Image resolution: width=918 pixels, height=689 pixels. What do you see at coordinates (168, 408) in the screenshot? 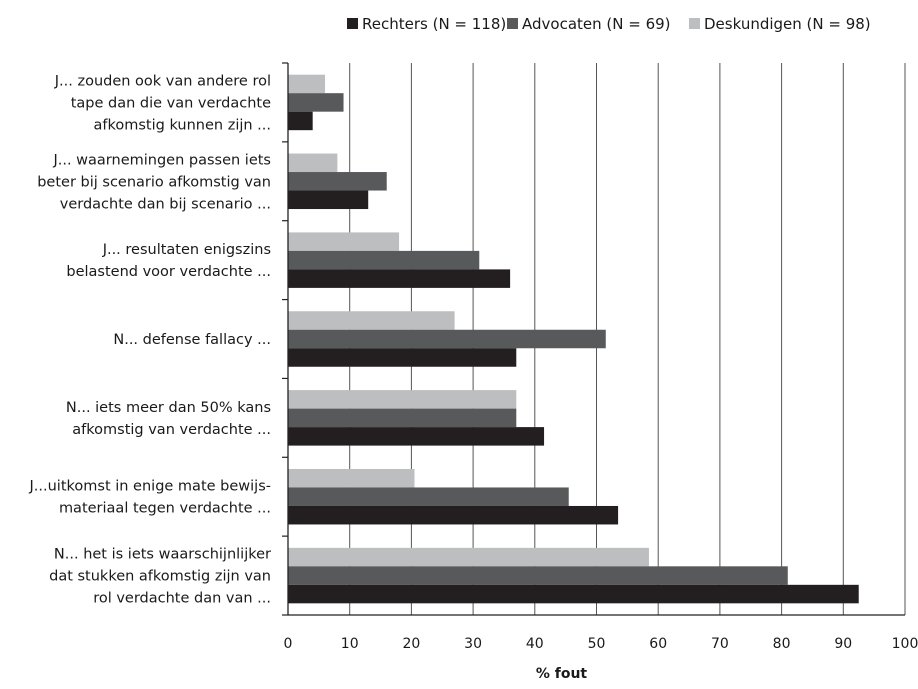
I see `category-label: N... iets meer dan 50% kans` at bounding box center [168, 408].